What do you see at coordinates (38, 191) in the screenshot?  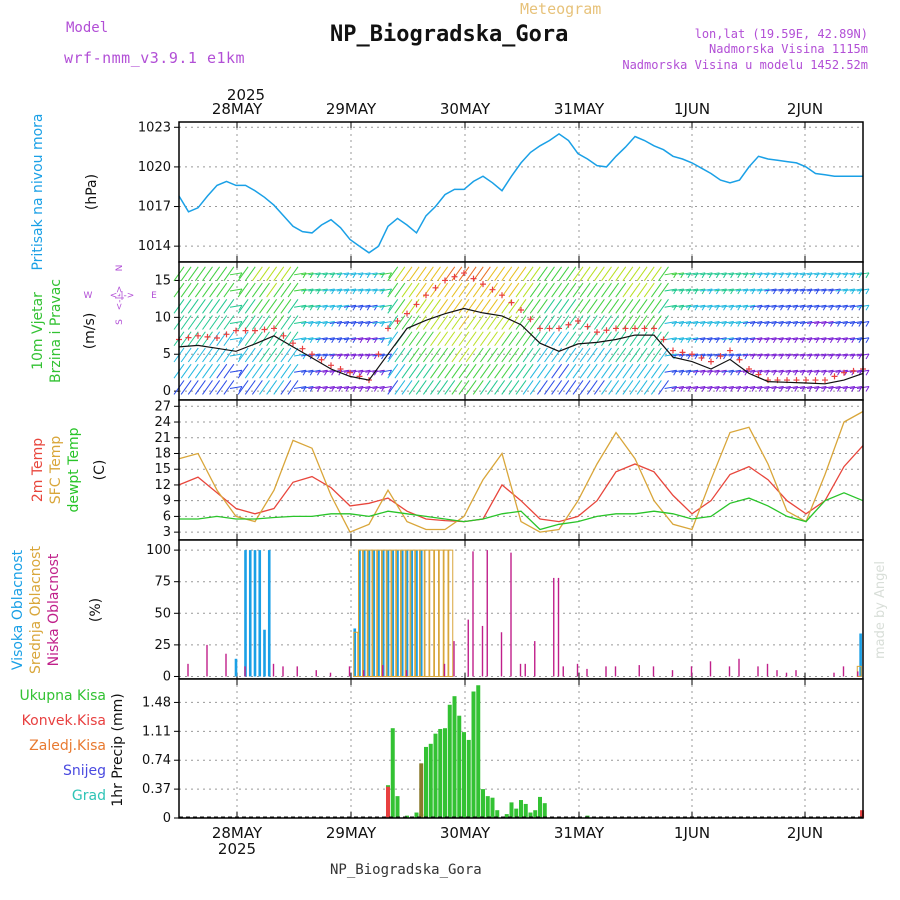 I see `pressure-ylabel: Pritisak na nivou mora` at bounding box center [38, 191].